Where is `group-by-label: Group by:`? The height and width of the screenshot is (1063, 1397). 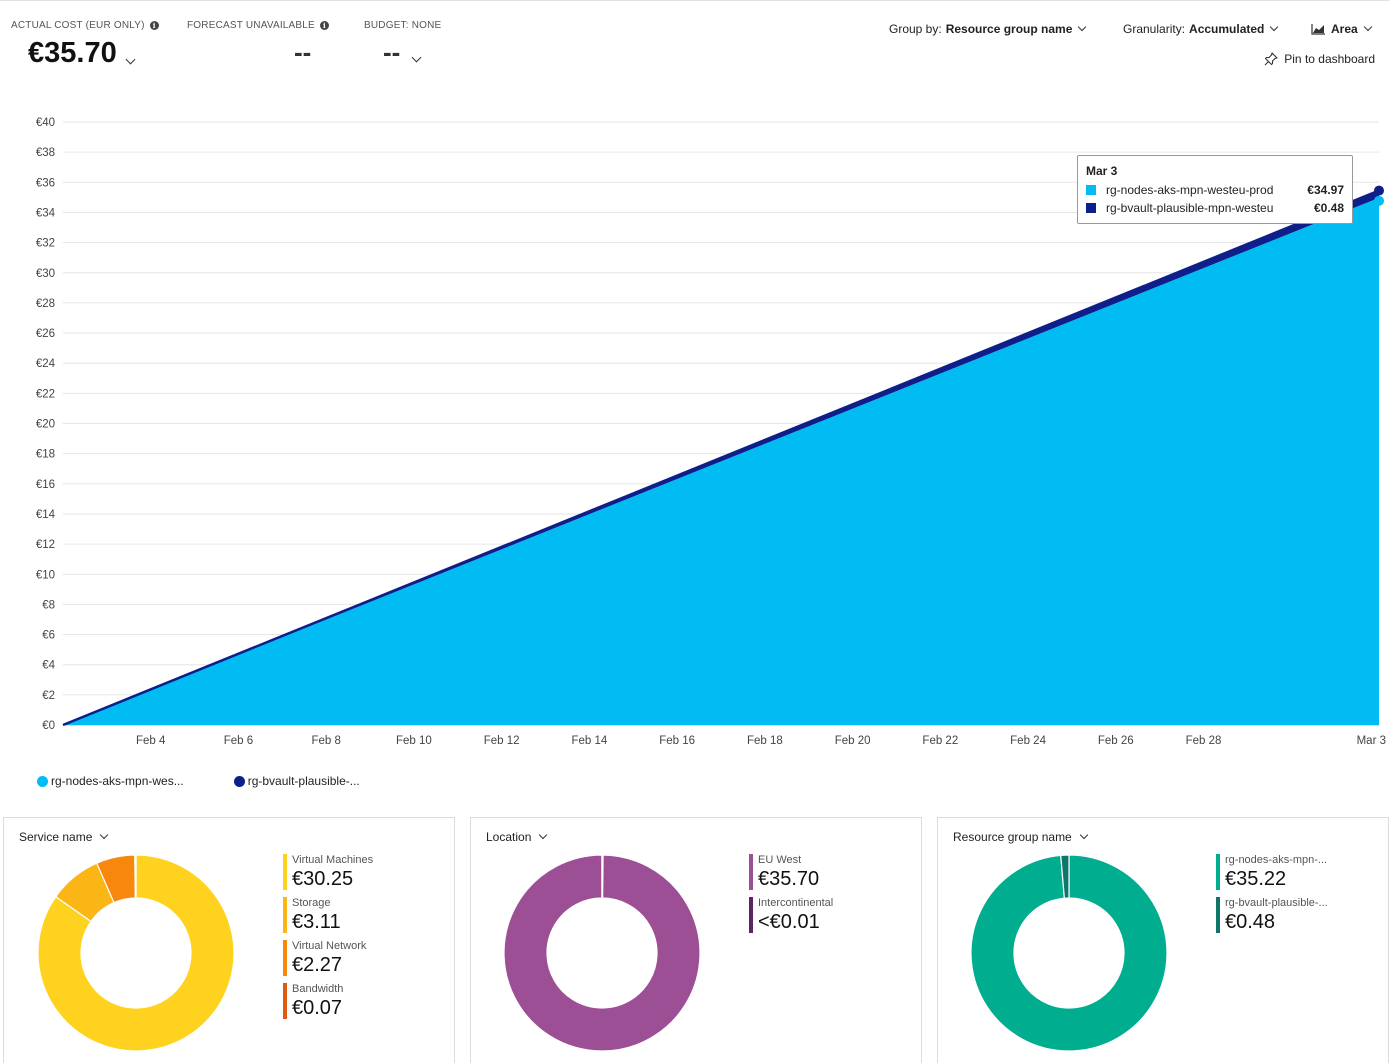
group-by-label: Group by: is located at coordinates (915, 29).